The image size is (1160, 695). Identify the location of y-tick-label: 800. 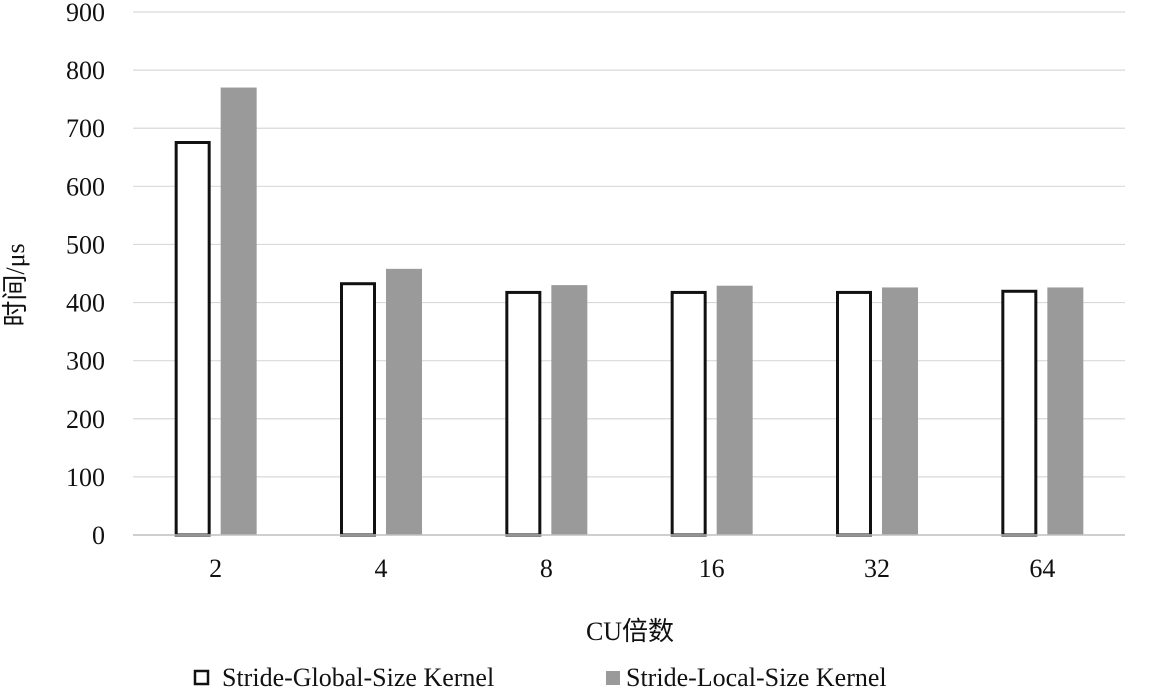
(85, 70).